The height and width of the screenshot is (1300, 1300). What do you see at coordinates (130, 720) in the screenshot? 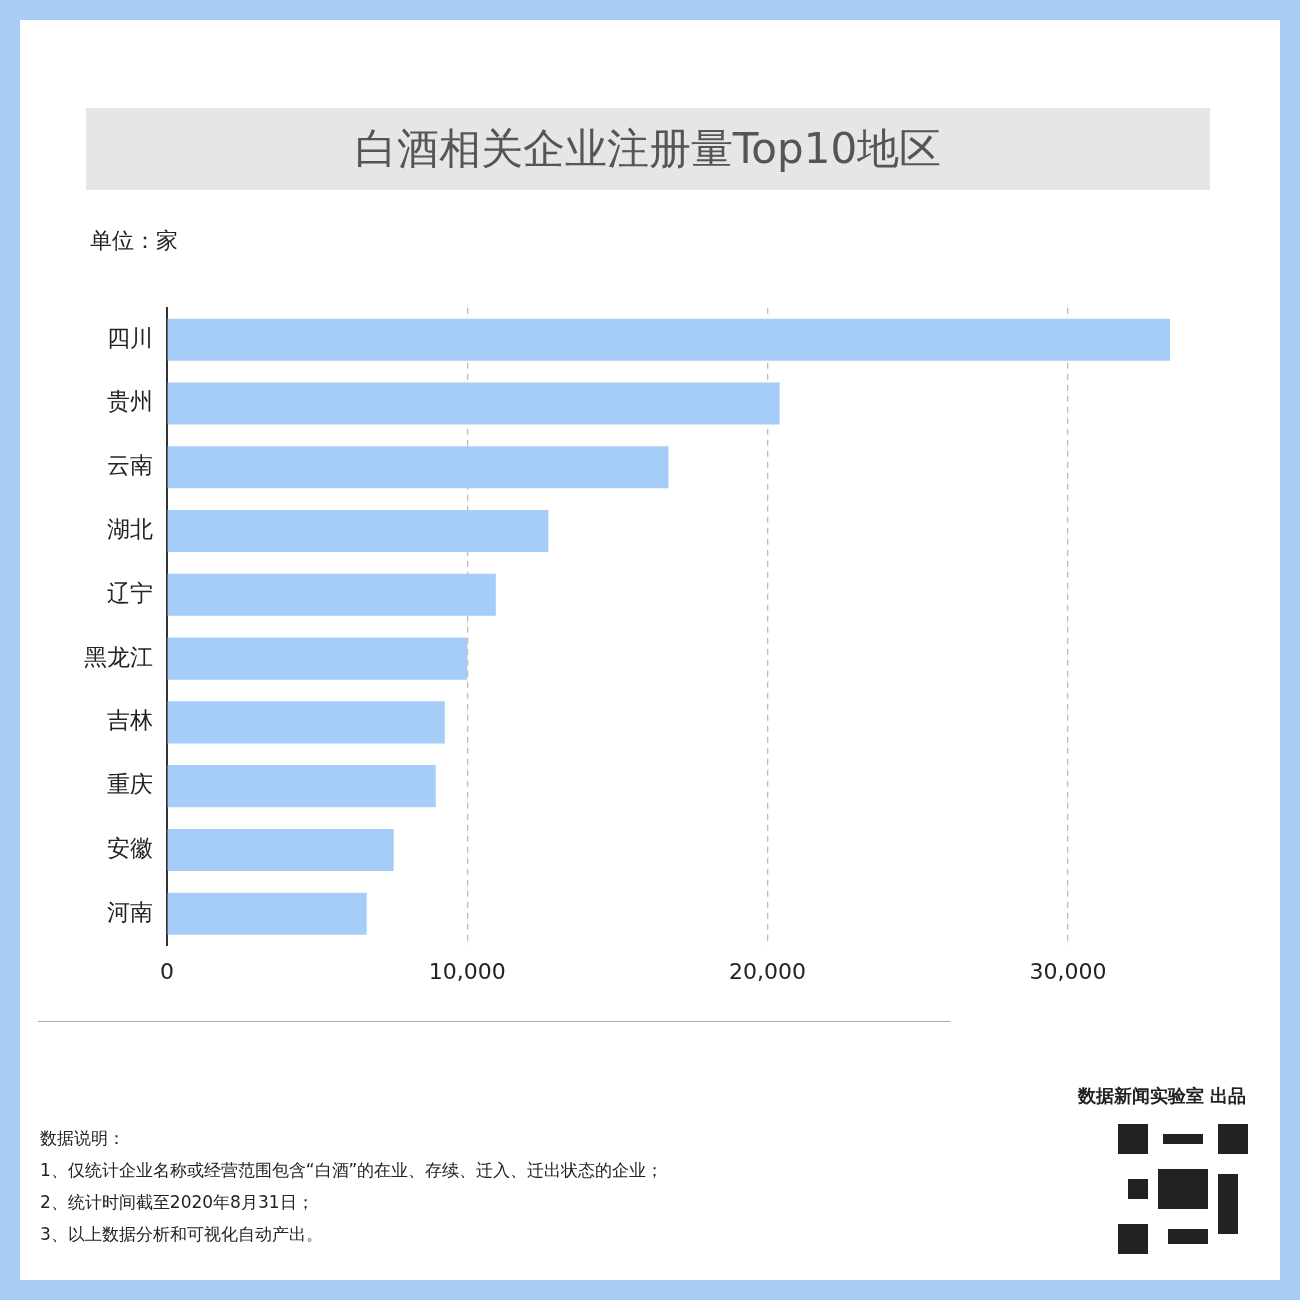
I see `y-tick-label: 吉林` at bounding box center [130, 720].